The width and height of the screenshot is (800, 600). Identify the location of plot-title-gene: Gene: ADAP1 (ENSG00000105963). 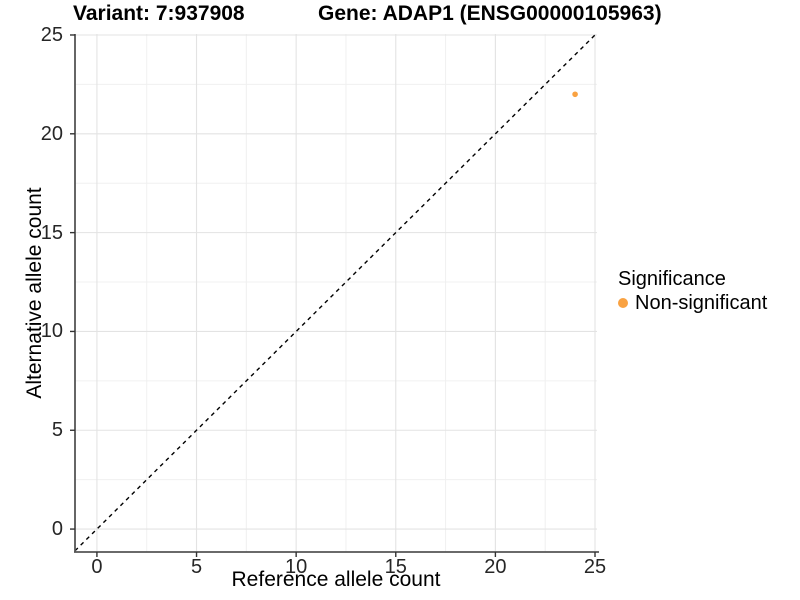
(490, 13).